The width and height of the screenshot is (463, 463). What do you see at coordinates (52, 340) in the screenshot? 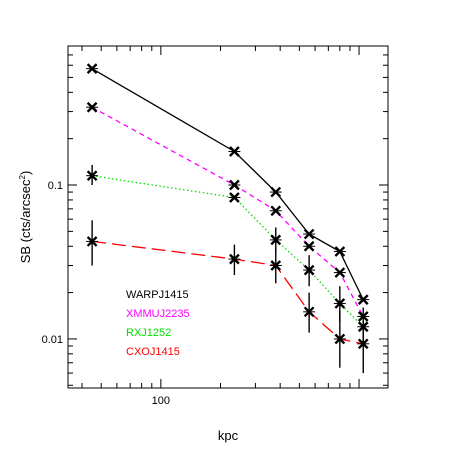
I see `y-tick-label: 0.01` at bounding box center [52, 340].